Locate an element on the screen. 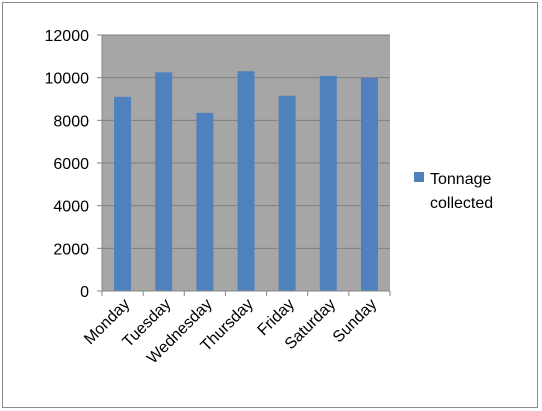  y-tick-label: 8000 is located at coordinates (71, 121).